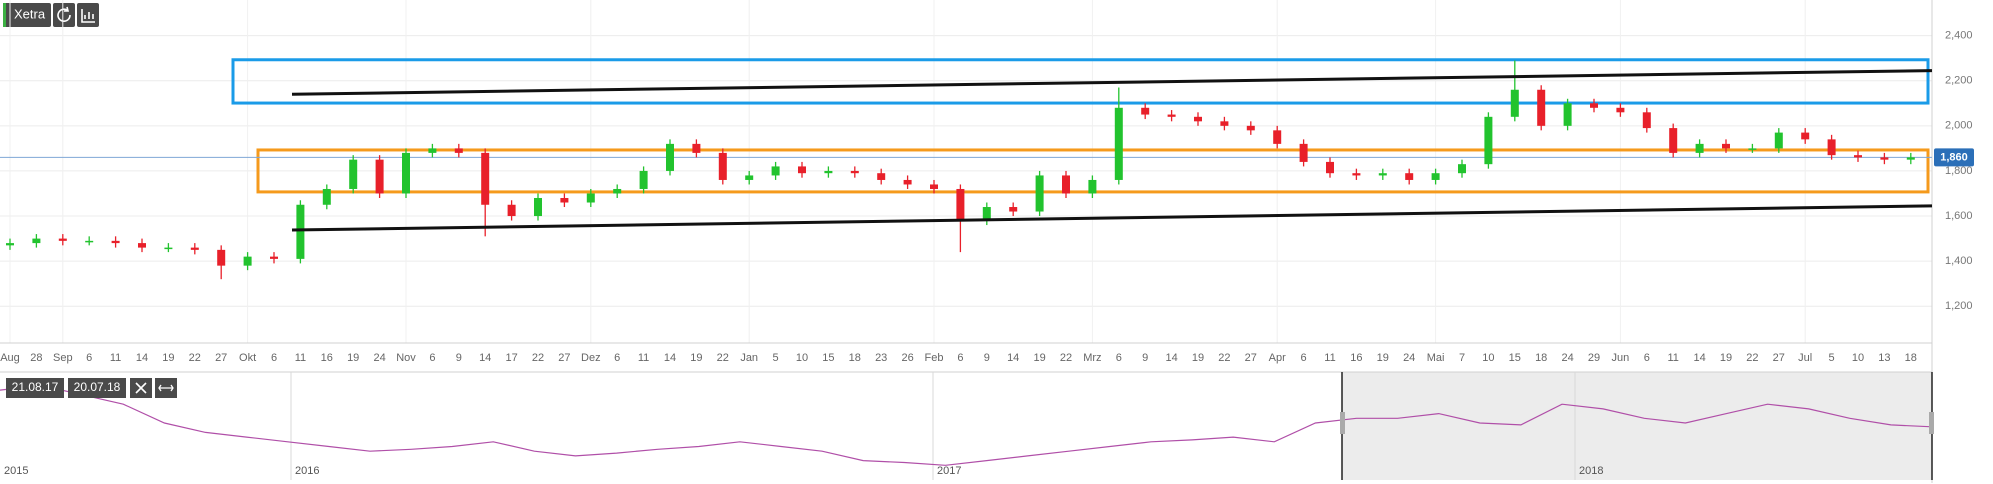  What do you see at coordinates (591, 358) in the screenshot?
I see `x-tick-label: Dez` at bounding box center [591, 358].